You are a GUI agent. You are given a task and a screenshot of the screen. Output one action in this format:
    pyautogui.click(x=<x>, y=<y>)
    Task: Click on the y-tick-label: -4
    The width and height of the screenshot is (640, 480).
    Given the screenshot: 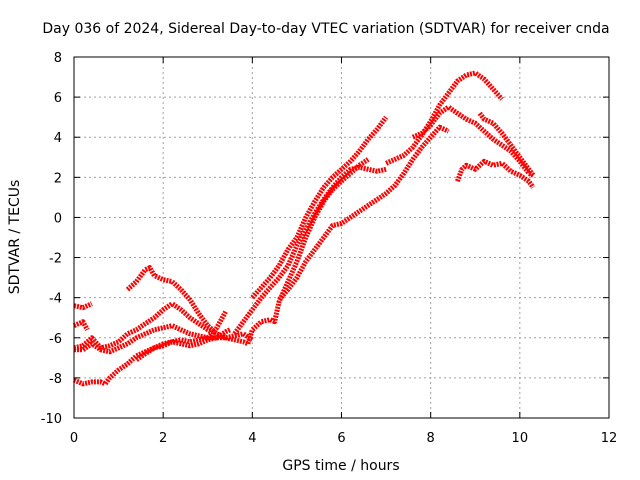 What is the action you would take?
    pyautogui.click(x=55, y=299)
    